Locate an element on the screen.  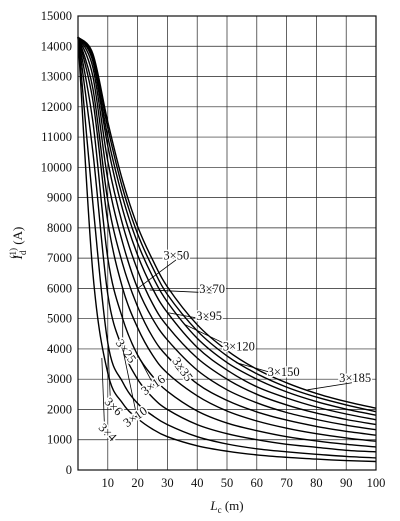
x-axis-title: Lc (m) is located at coordinates (226, 506).